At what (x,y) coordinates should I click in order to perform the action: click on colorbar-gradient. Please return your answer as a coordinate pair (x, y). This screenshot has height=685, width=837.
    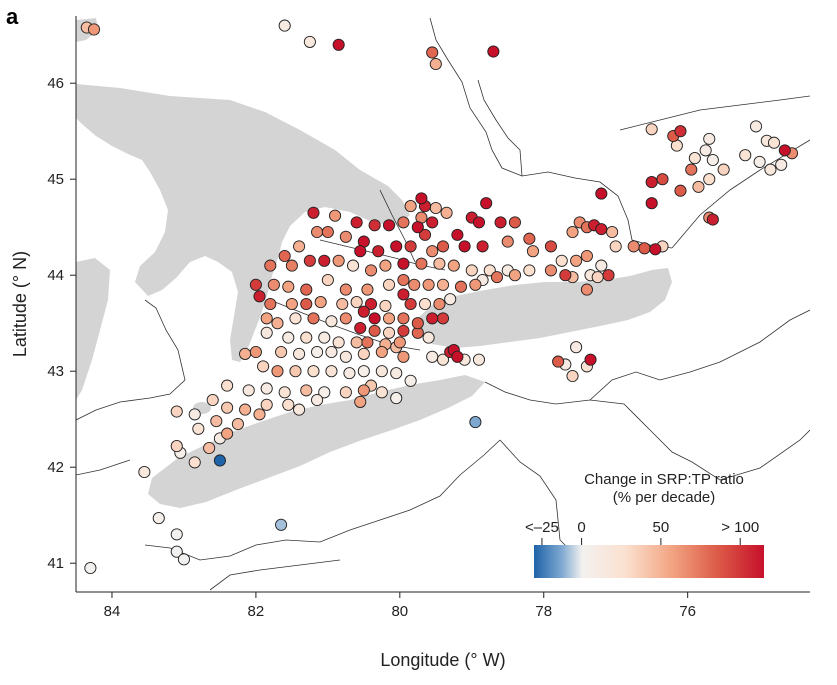
    Looking at the image, I should click on (649, 561).